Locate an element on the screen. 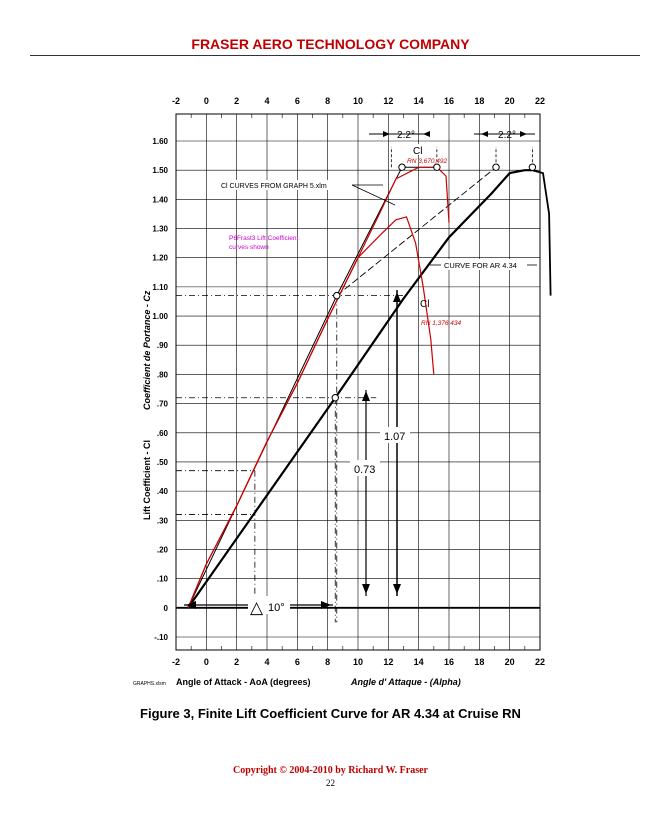  chart-markers is located at coordinates (434, 282).